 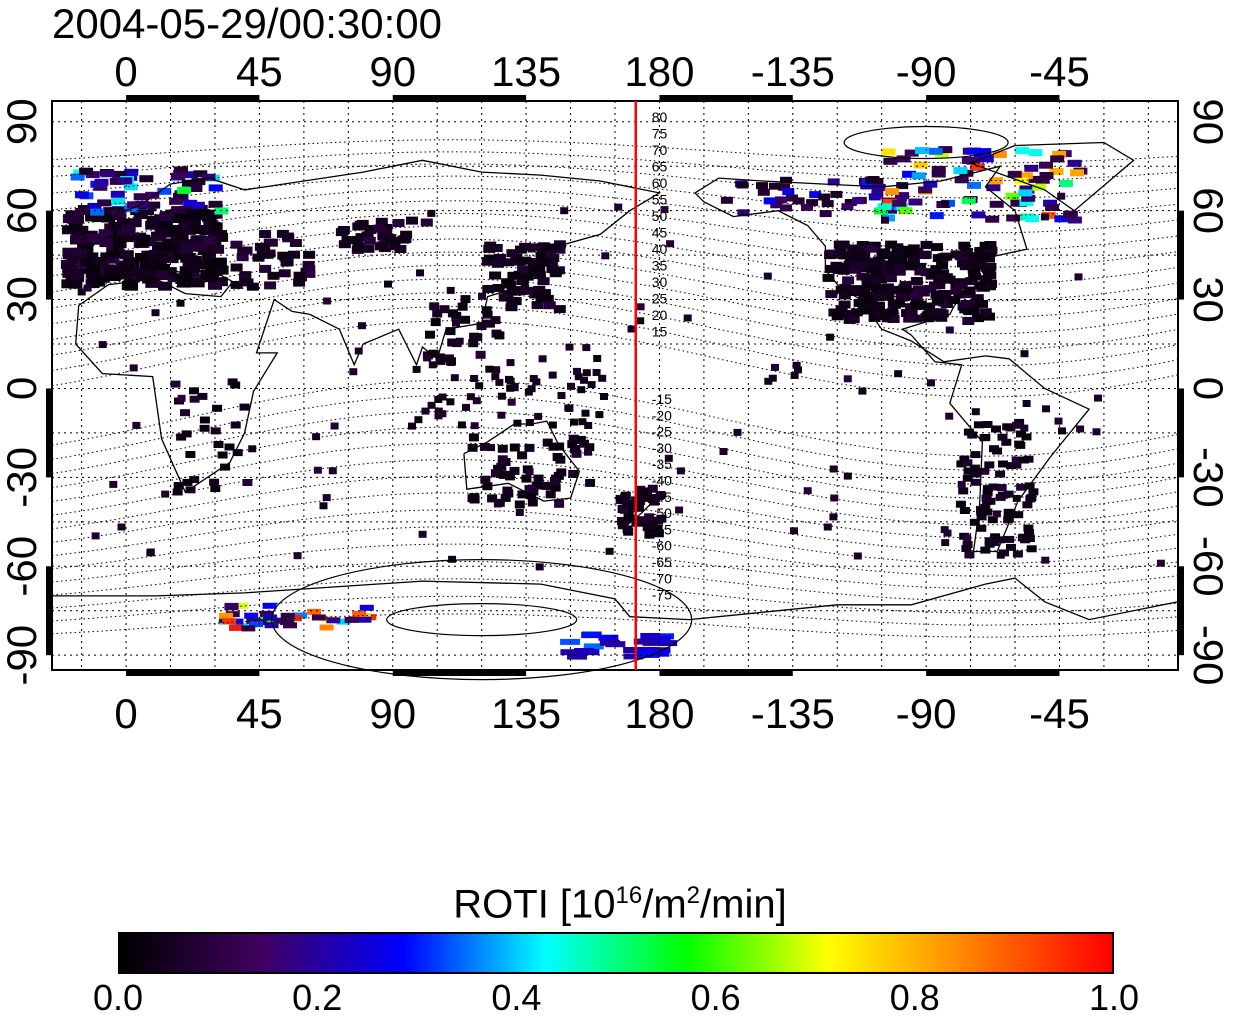 What do you see at coordinates (660, 167) in the screenshot?
I see `contour-label-north: 65` at bounding box center [660, 167].